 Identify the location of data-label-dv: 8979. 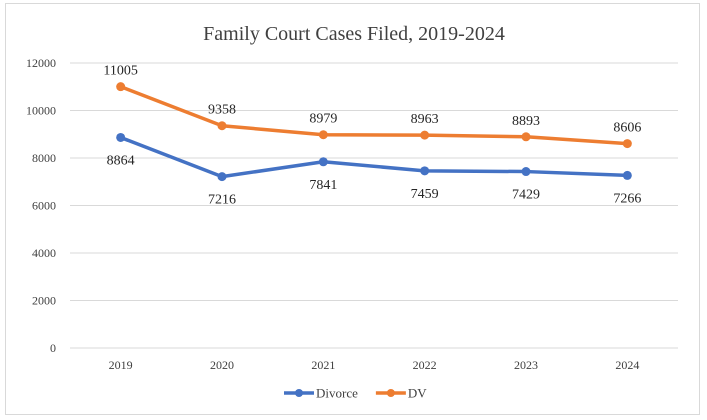
(323, 119).